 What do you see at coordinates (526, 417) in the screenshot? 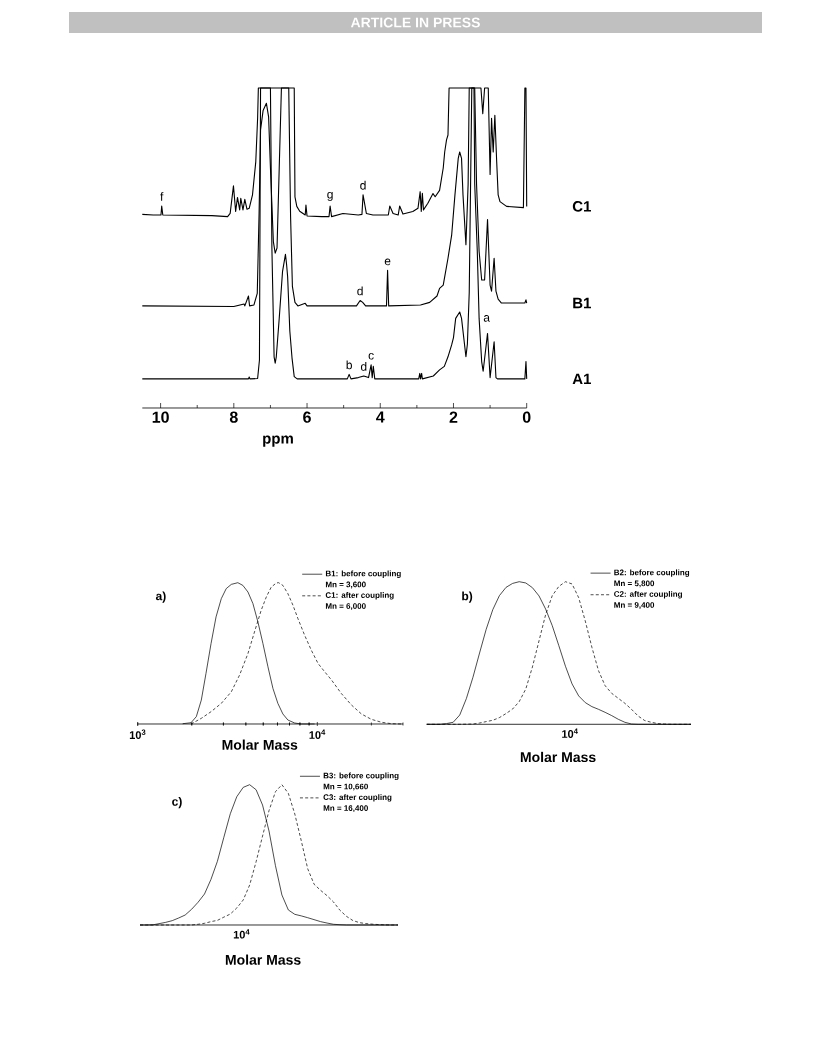
I see `x-tick-label: 0` at bounding box center [526, 417].